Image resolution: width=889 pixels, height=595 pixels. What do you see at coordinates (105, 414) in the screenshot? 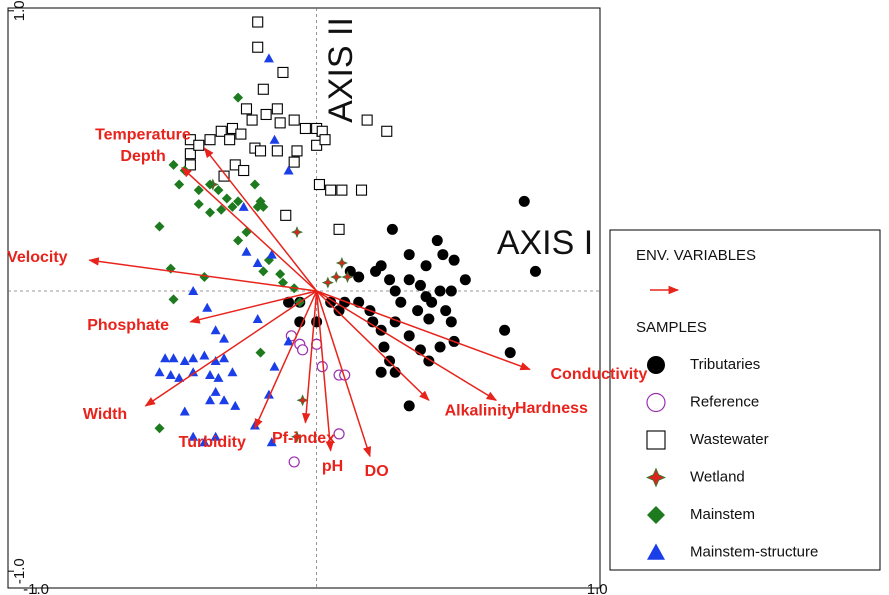
I see `env-vector-label: Width` at bounding box center [105, 414].